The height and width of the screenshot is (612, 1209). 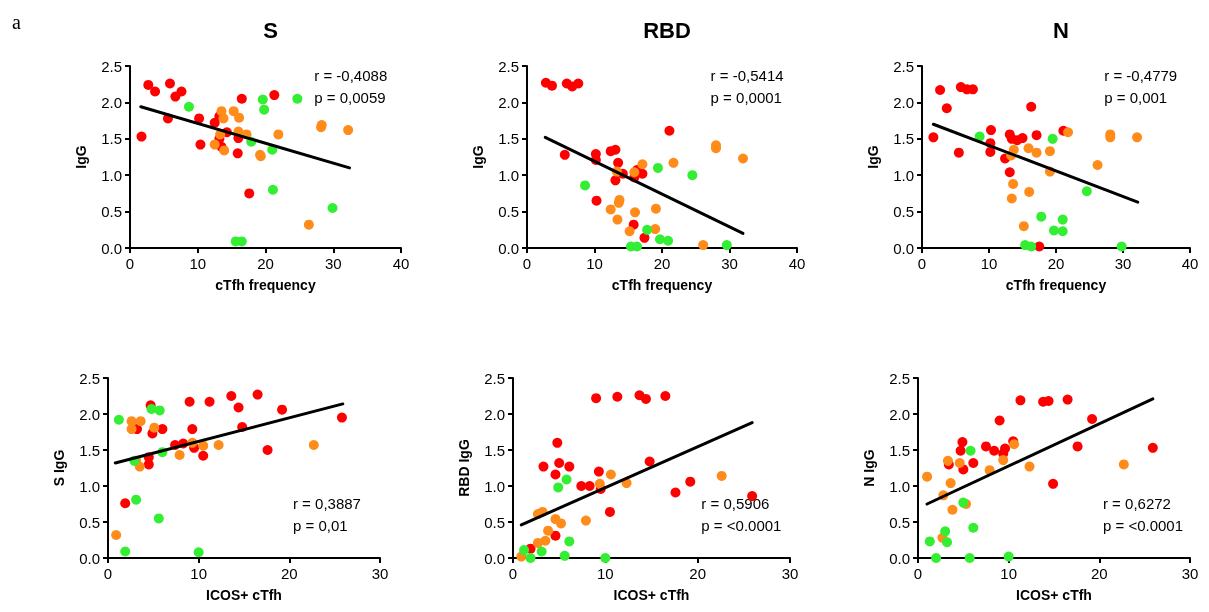 I want to click on x-axis-title: cTfh frequency, so click(x=1056, y=285).